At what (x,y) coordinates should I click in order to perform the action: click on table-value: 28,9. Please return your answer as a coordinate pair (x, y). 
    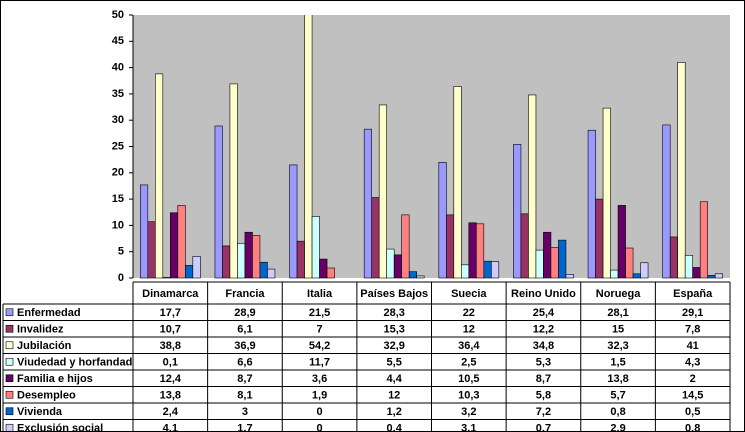
    Looking at the image, I should click on (244, 313).